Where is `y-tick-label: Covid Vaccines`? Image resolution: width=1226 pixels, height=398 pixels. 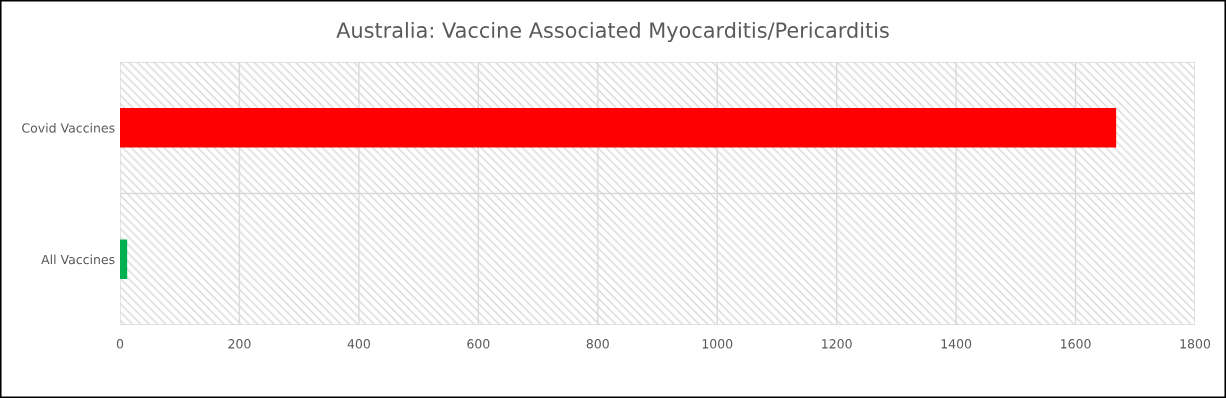 y-tick-label: Covid Vaccines is located at coordinates (68, 128).